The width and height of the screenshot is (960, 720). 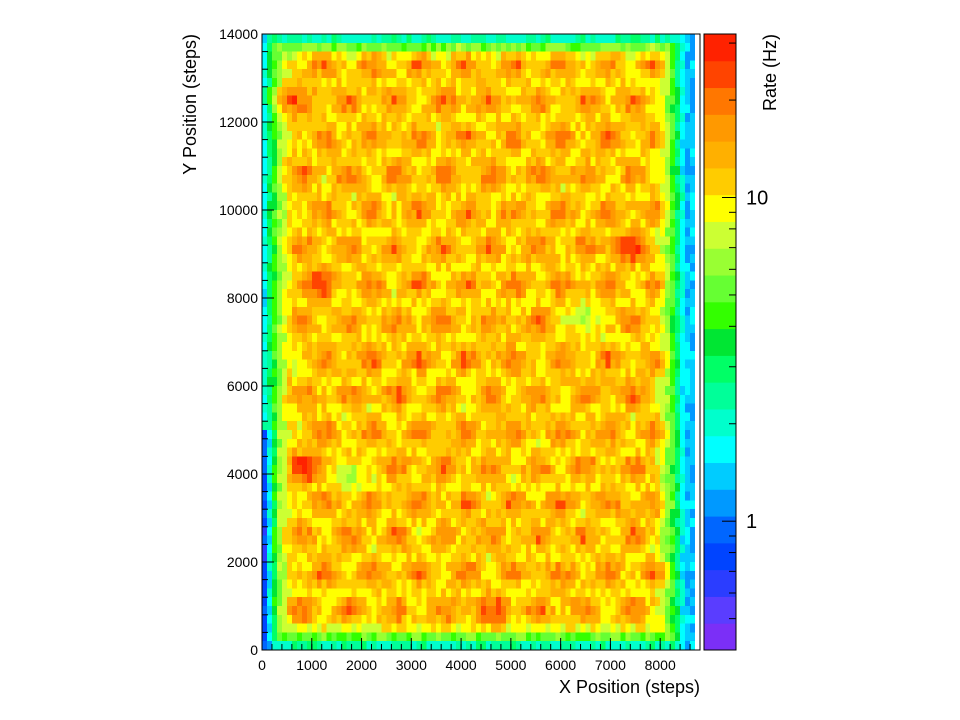 I want to click on y-tick-label: 6000, so click(x=242, y=386).